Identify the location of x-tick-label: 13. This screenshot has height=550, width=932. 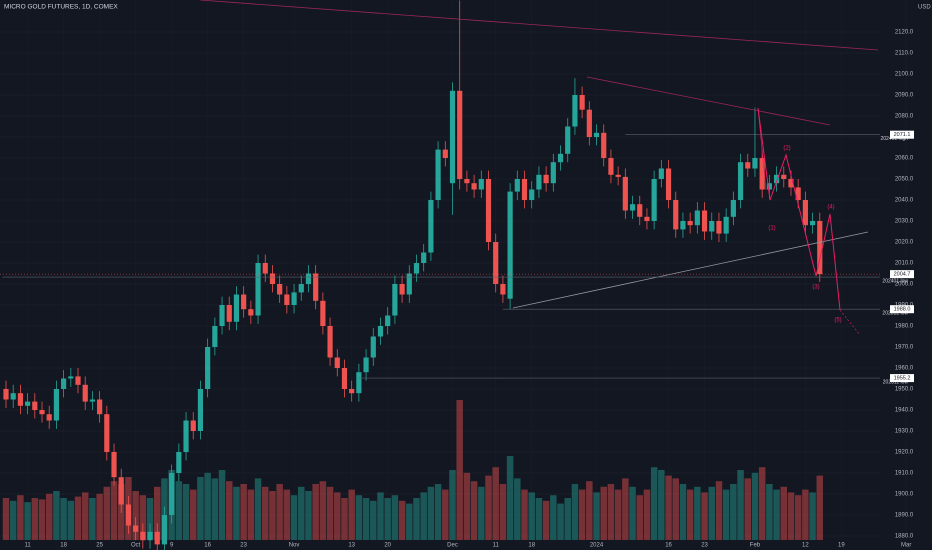
(351, 546).